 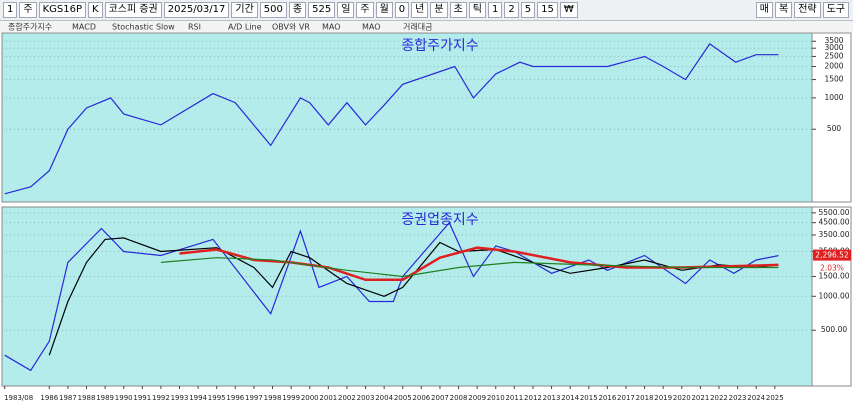 What do you see at coordinates (832, 268) in the screenshot?
I see `change-label: 2.03%` at bounding box center [832, 268].